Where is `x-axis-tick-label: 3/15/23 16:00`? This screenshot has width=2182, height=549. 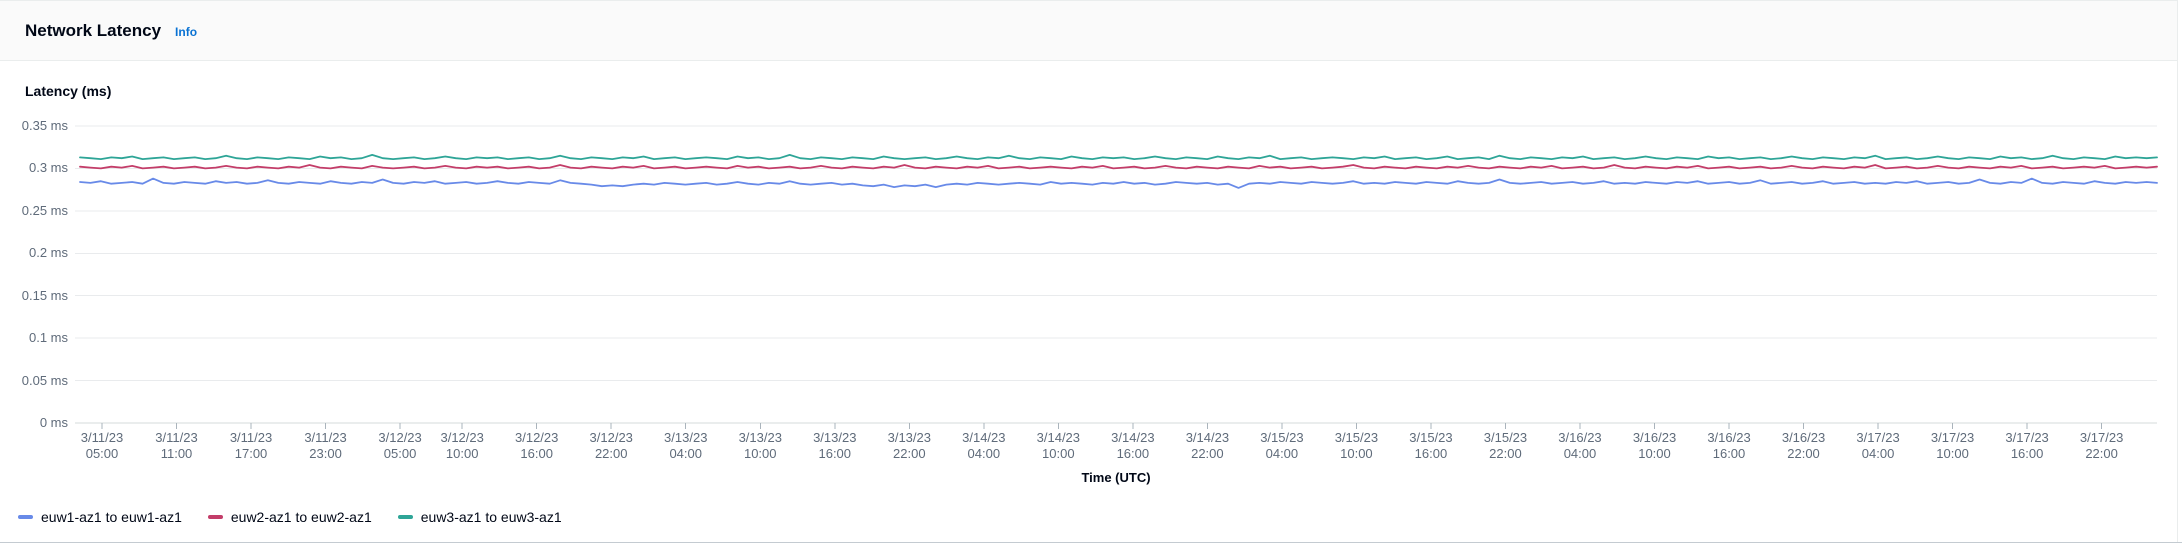
x-axis-tick-label: 3/15/23 16:00 is located at coordinates (1431, 446).